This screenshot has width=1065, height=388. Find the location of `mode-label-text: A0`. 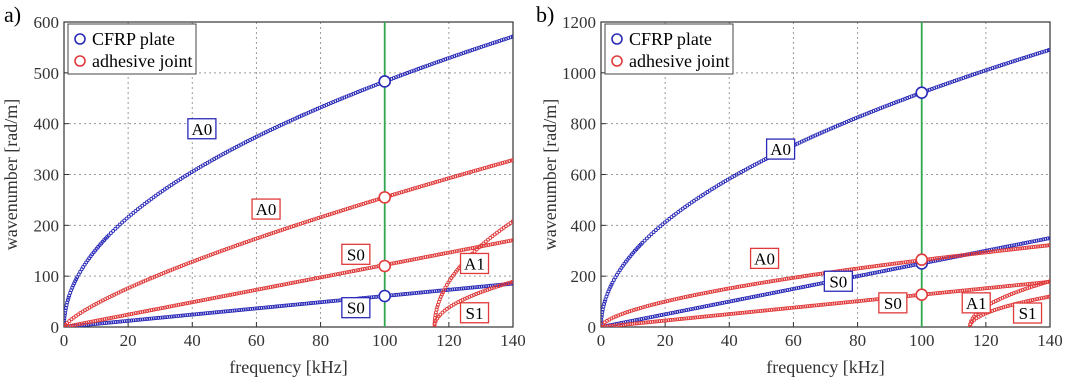

mode-label-text: A0 is located at coordinates (202, 129).